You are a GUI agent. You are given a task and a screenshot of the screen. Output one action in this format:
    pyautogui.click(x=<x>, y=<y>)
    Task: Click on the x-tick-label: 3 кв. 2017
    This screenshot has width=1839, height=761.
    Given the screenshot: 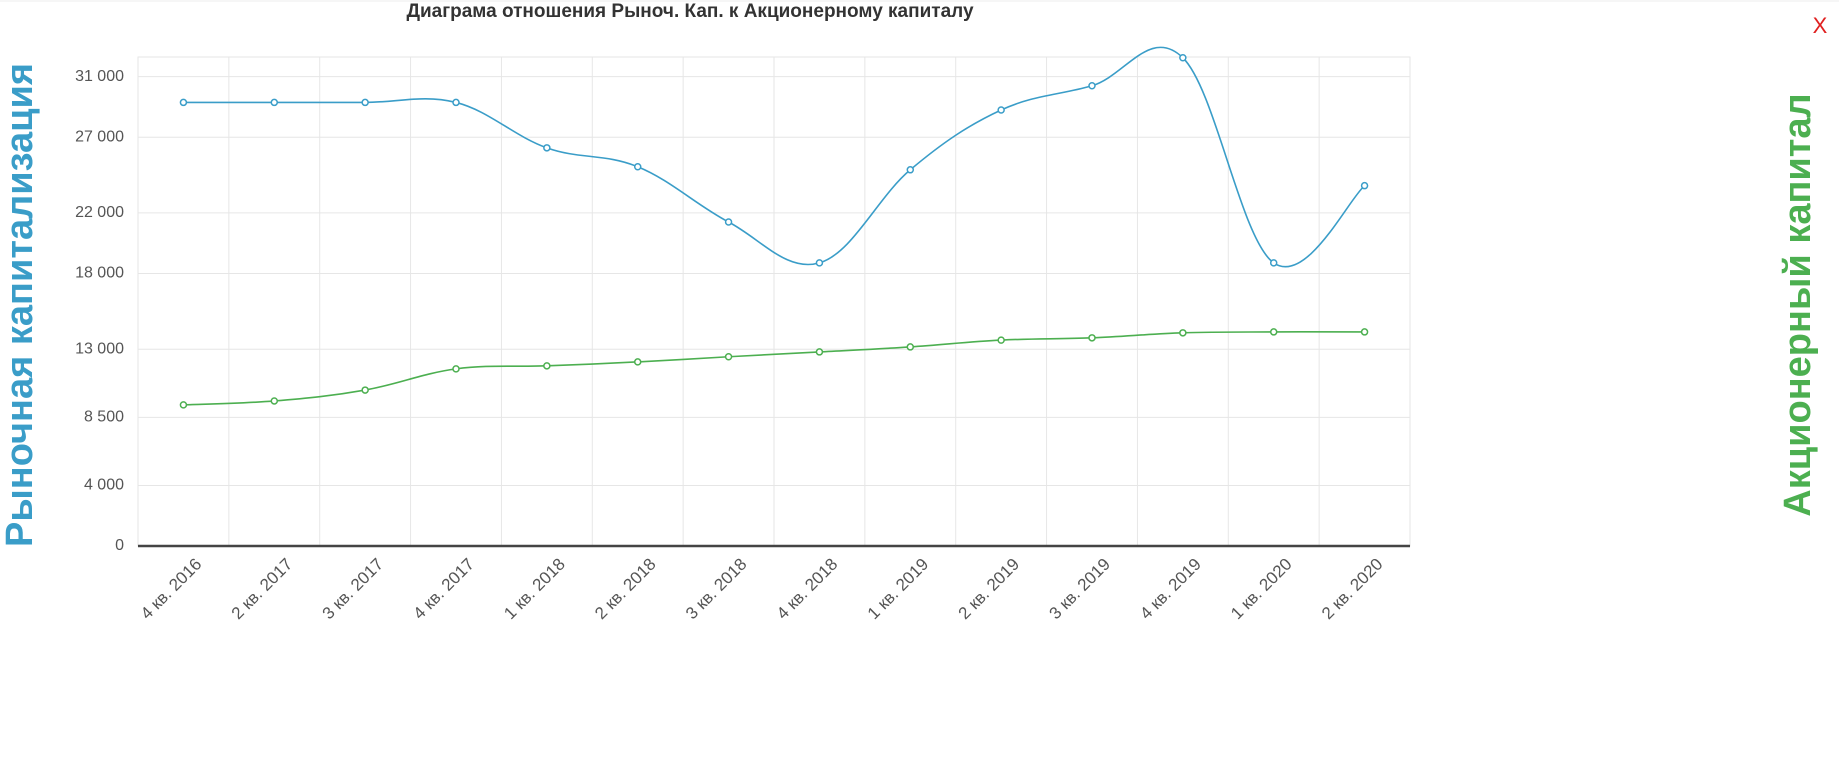 What is the action you would take?
    pyautogui.click(x=353, y=589)
    